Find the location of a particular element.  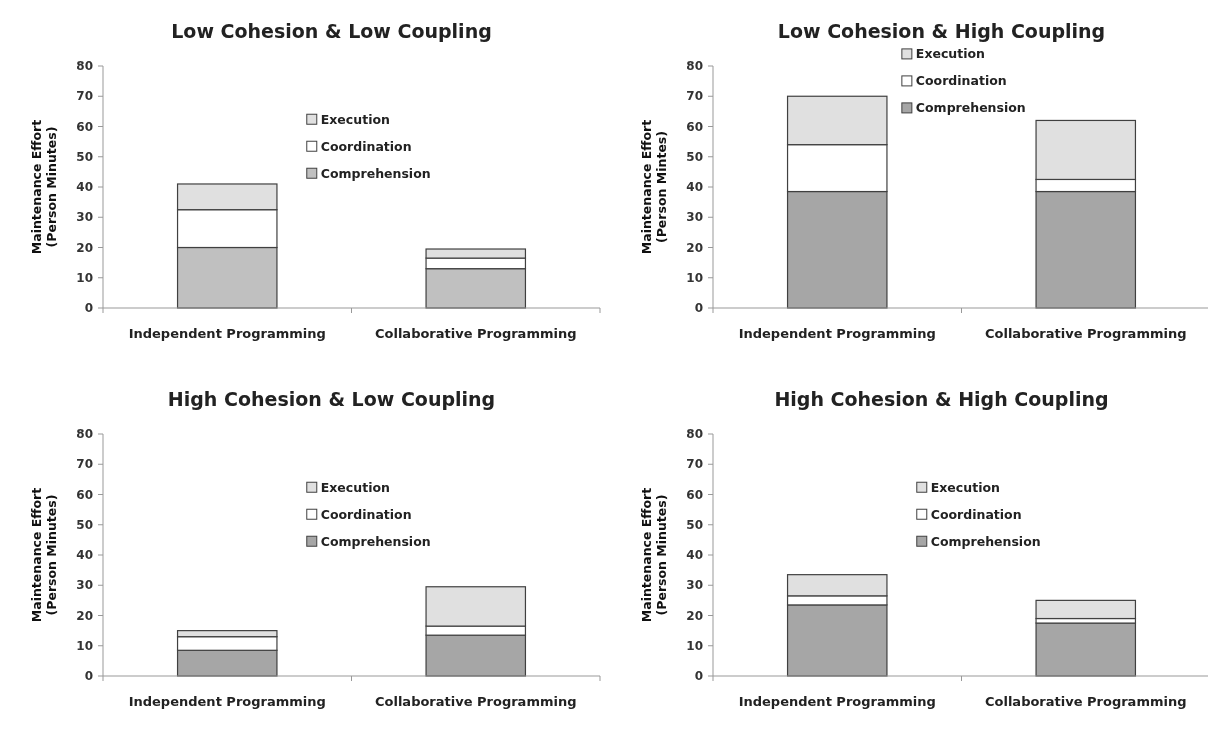

y-axis-title: Maintenance Effort (Person Mintes) is located at coordinates (654, 187).